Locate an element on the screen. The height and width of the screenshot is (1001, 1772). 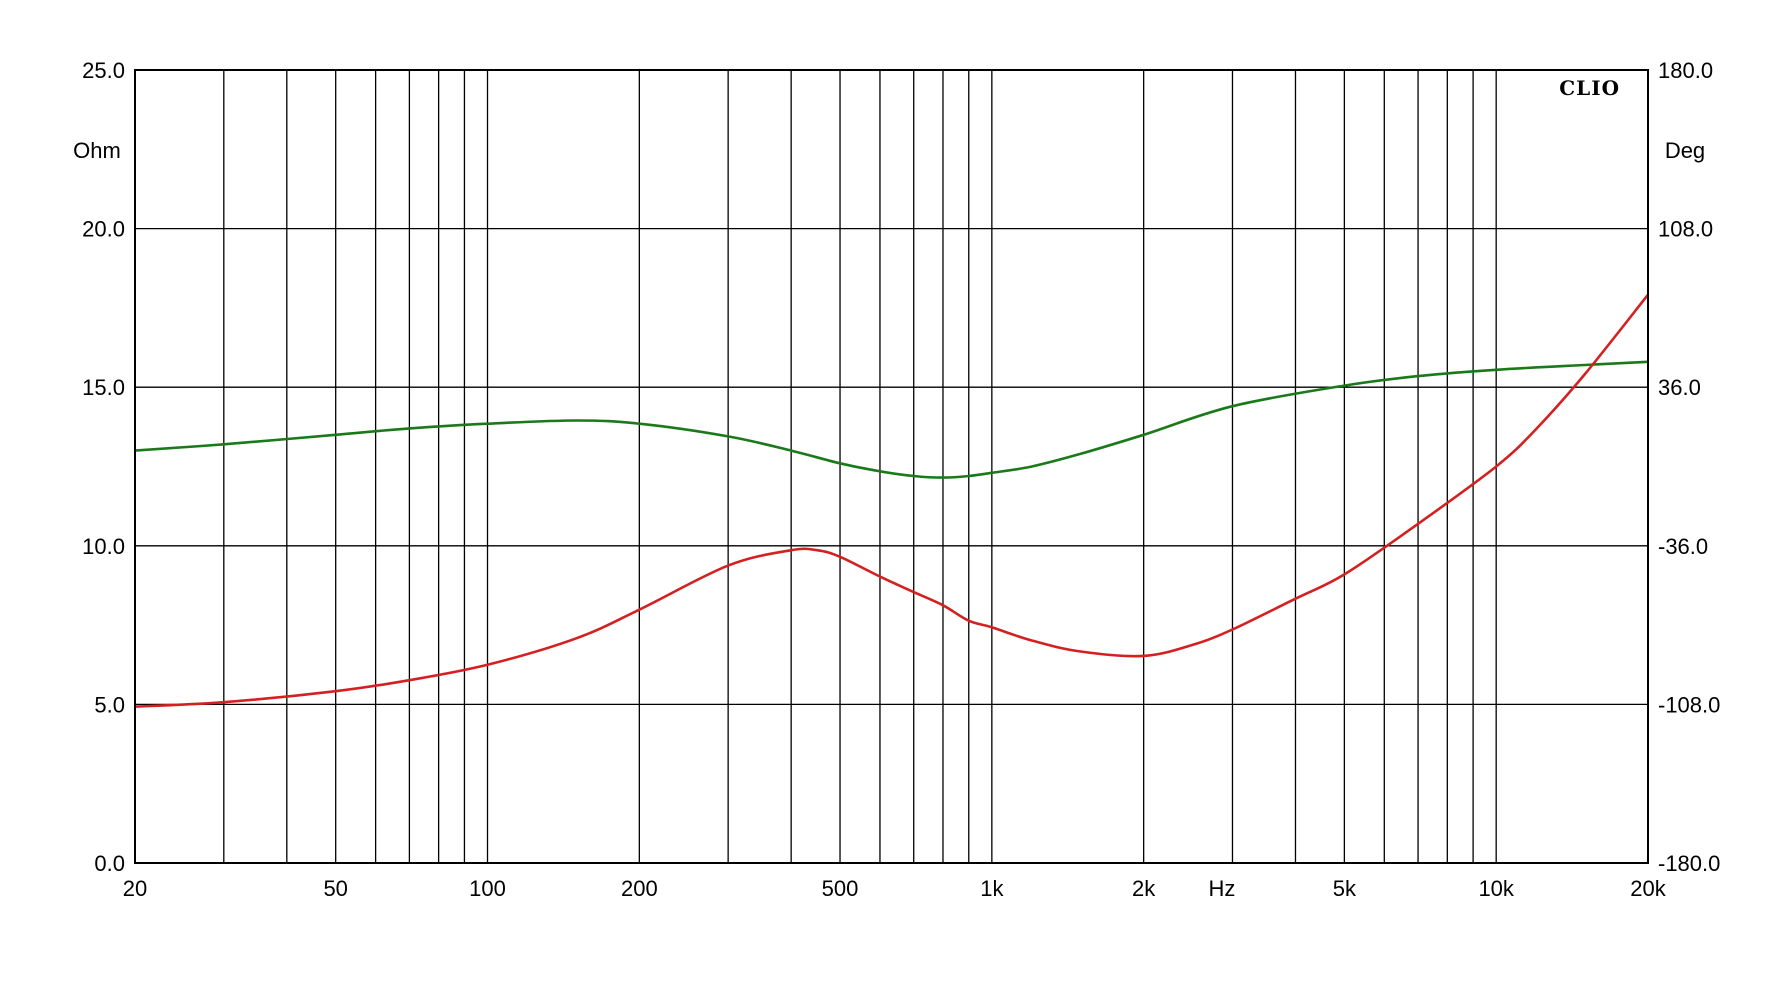
y-left-tick-label: 0.0 is located at coordinates (109, 863).